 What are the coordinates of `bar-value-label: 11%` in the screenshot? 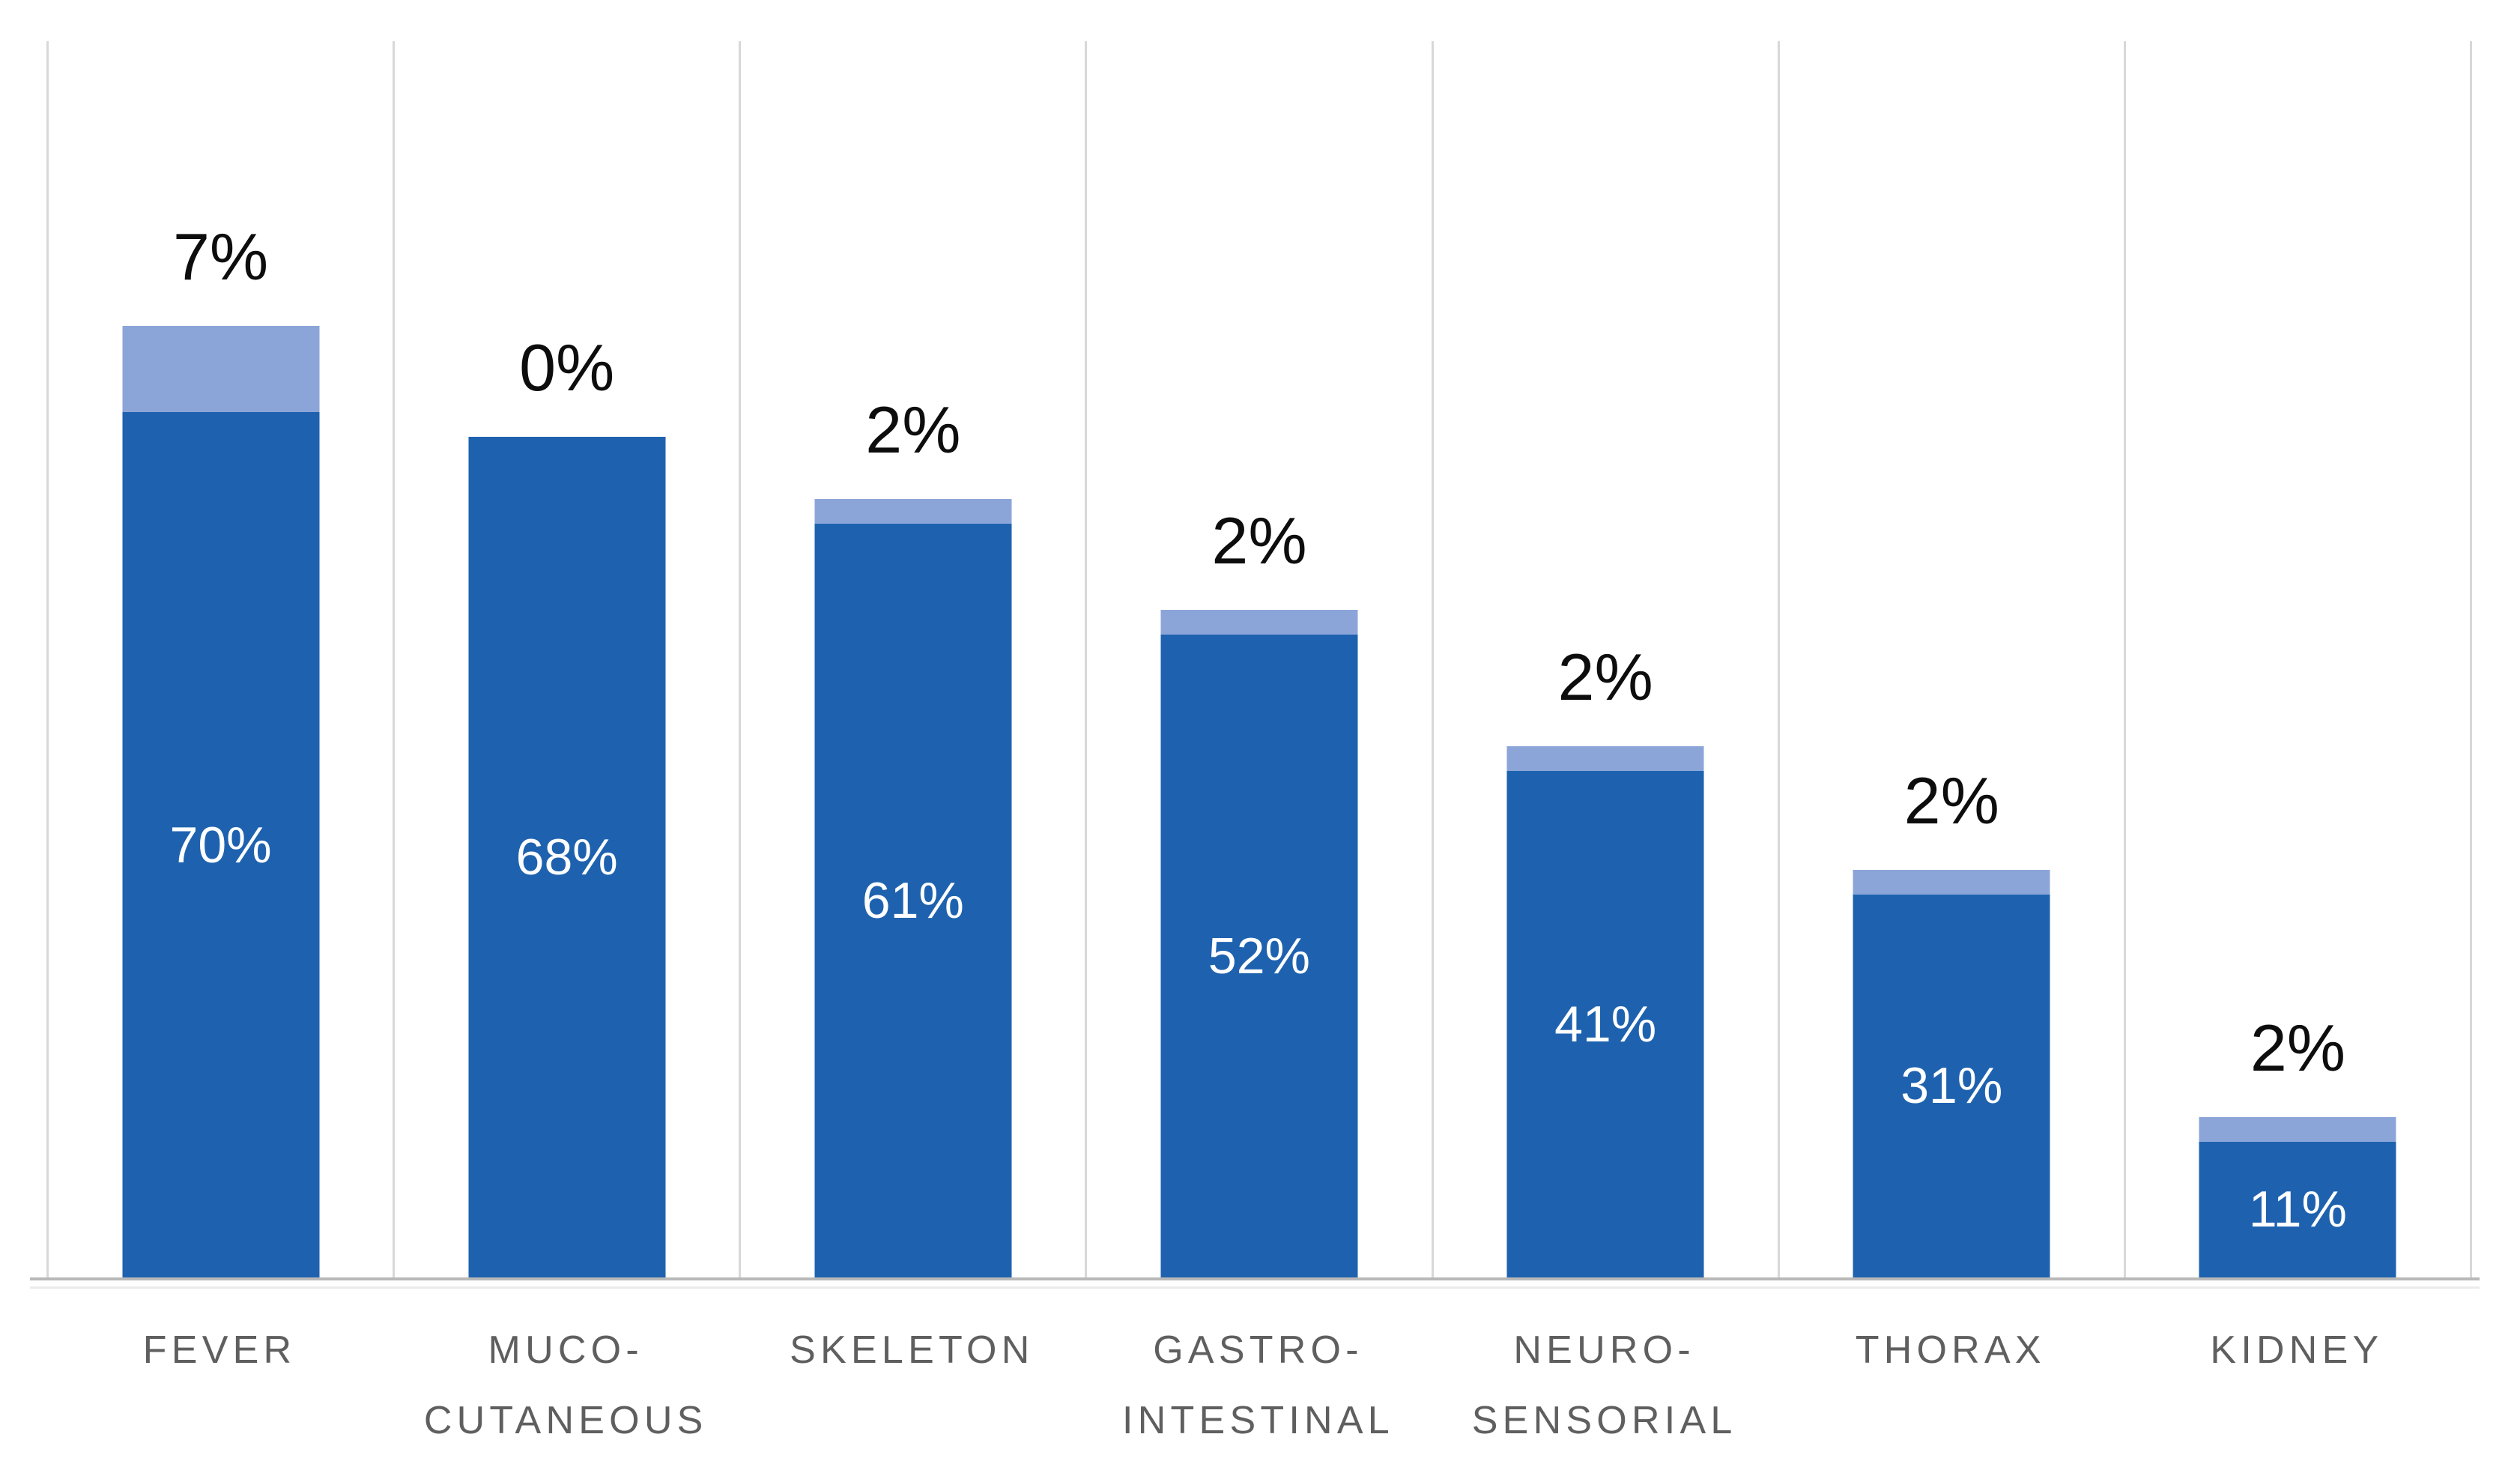 It's located at (2297, 1209).